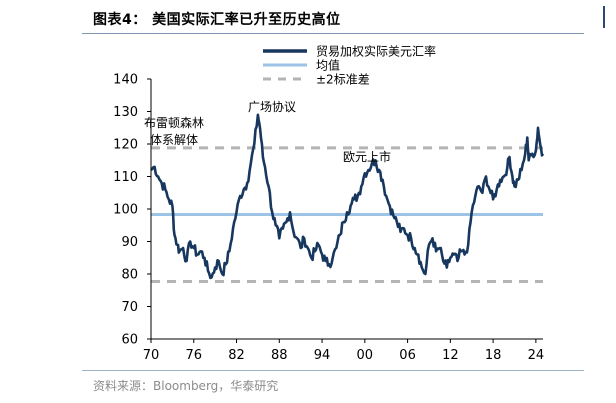 This screenshot has width=616, height=403. I want to click on annotation-label: 广场协议, so click(272, 106).